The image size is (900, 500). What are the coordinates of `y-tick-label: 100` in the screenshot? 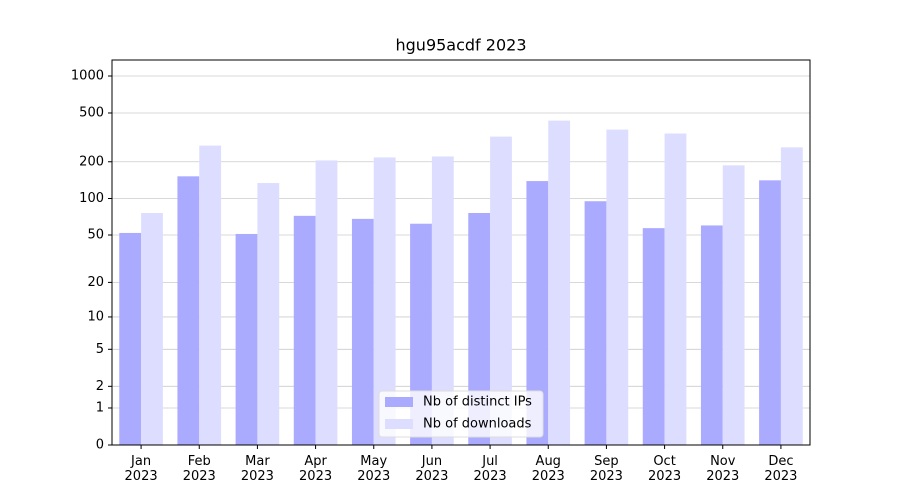 It's located at (91, 198).